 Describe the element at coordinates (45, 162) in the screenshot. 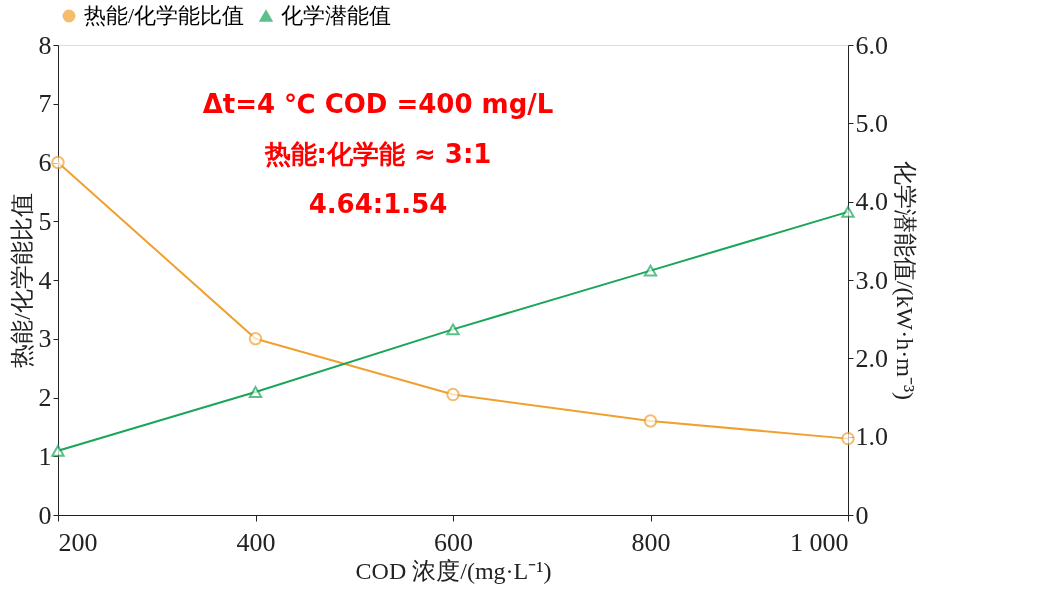

I see `y-tick-label: 6` at that location.